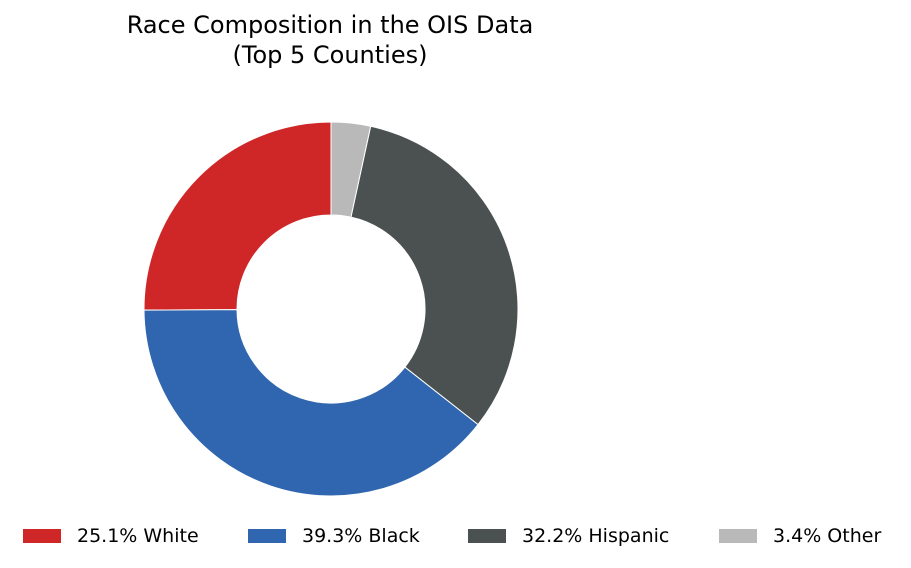 This screenshot has width=911, height=568. Describe the element at coordinates (738, 536) in the screenshot. I see `legend-swatch-other` at that location.